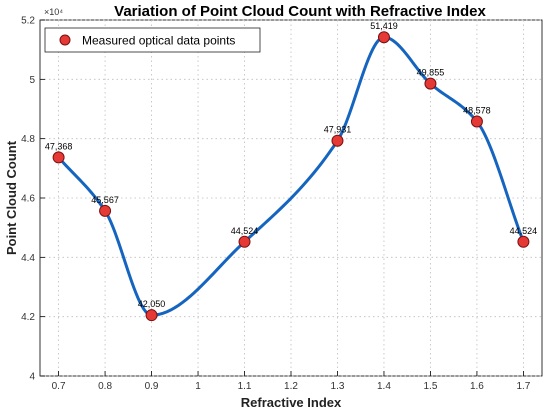 The width and height of the screenshot is (550, 411). Describe the element at coordinates (152, 304) in the screenshot. I see `data-point-label: 42,050` at that location.